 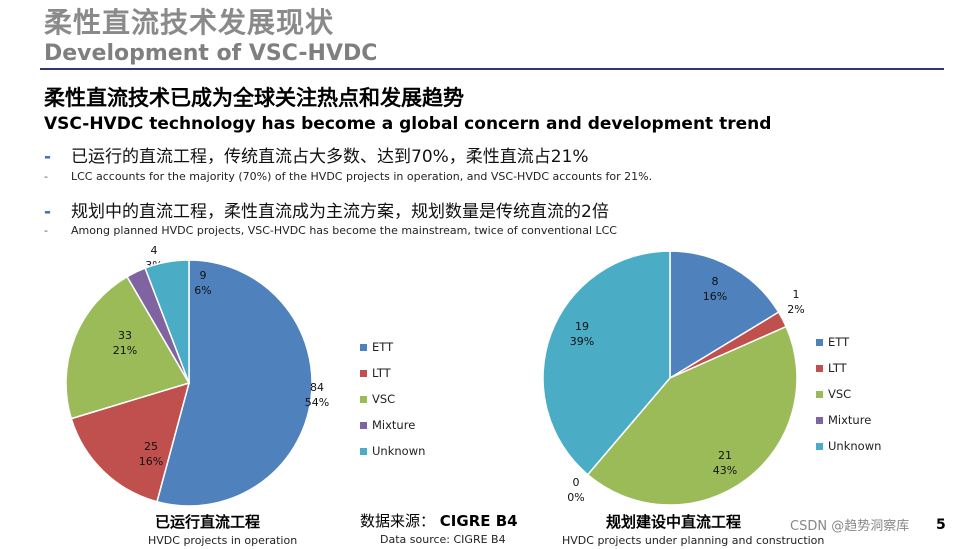 What do you see at coordinates (223, 540) in the screenshot?
I see `chart-1-caption-en: HVDC projects in operation` at bounding box center [223, 540].